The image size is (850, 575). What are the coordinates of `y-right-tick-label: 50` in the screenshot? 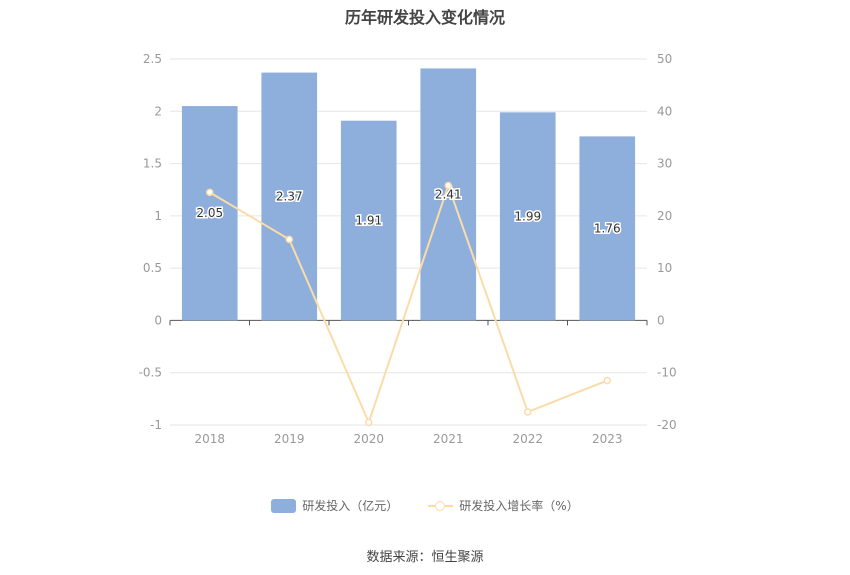 It's located at (664, 59).